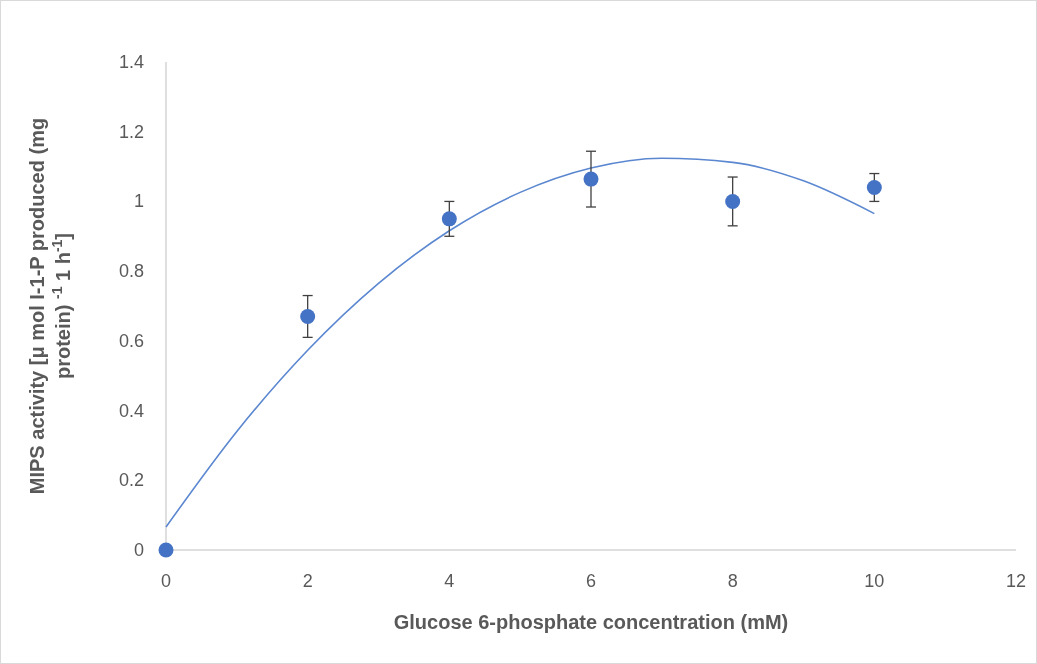 Image resolution: width=1037 pixels, height=664 pixels. What do you see at coordinates (138, 550) in the screenshot?
I see `y-tick-label: 0` at bounding box center [138, 550].